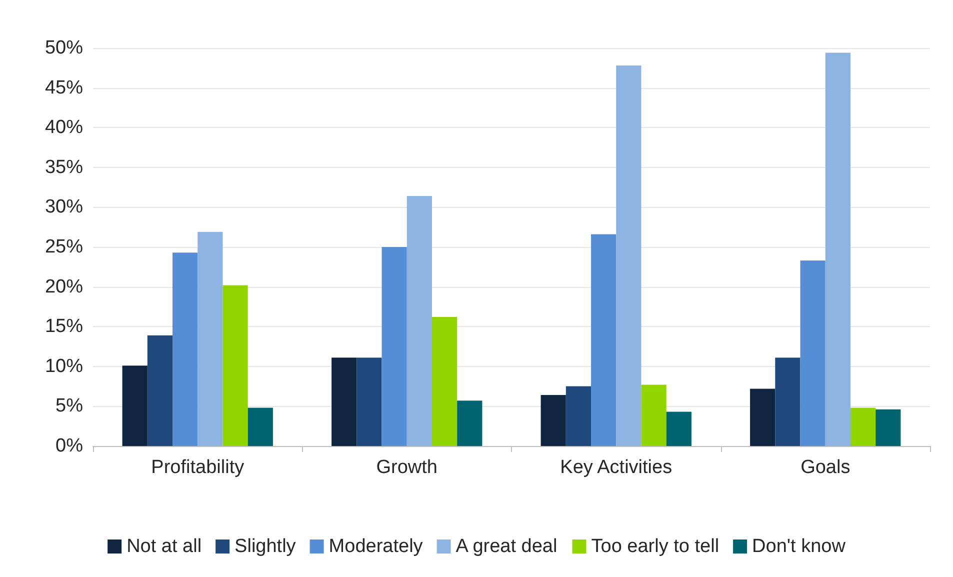 The height and width of the screenshot is (577, 953). Describe the element at coordinates (70, 446) in the screenshot. I see `y-tick-label: 0%` at that location.